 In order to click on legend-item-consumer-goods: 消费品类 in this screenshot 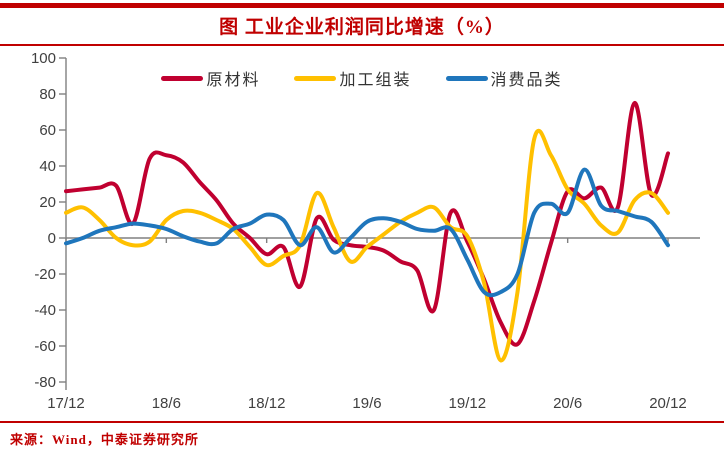, I will do `click(504, 78)`.